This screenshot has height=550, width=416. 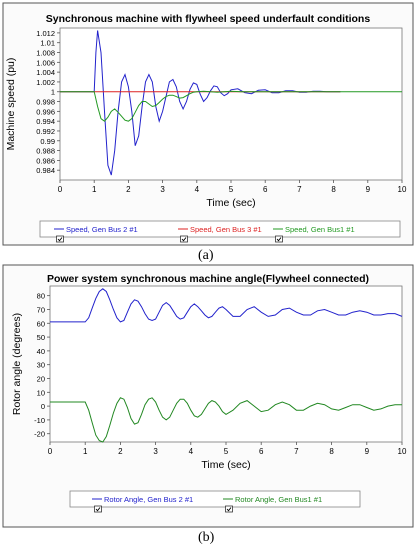 I want to click on y-tick-label: 50, so click(x=41, y=337).